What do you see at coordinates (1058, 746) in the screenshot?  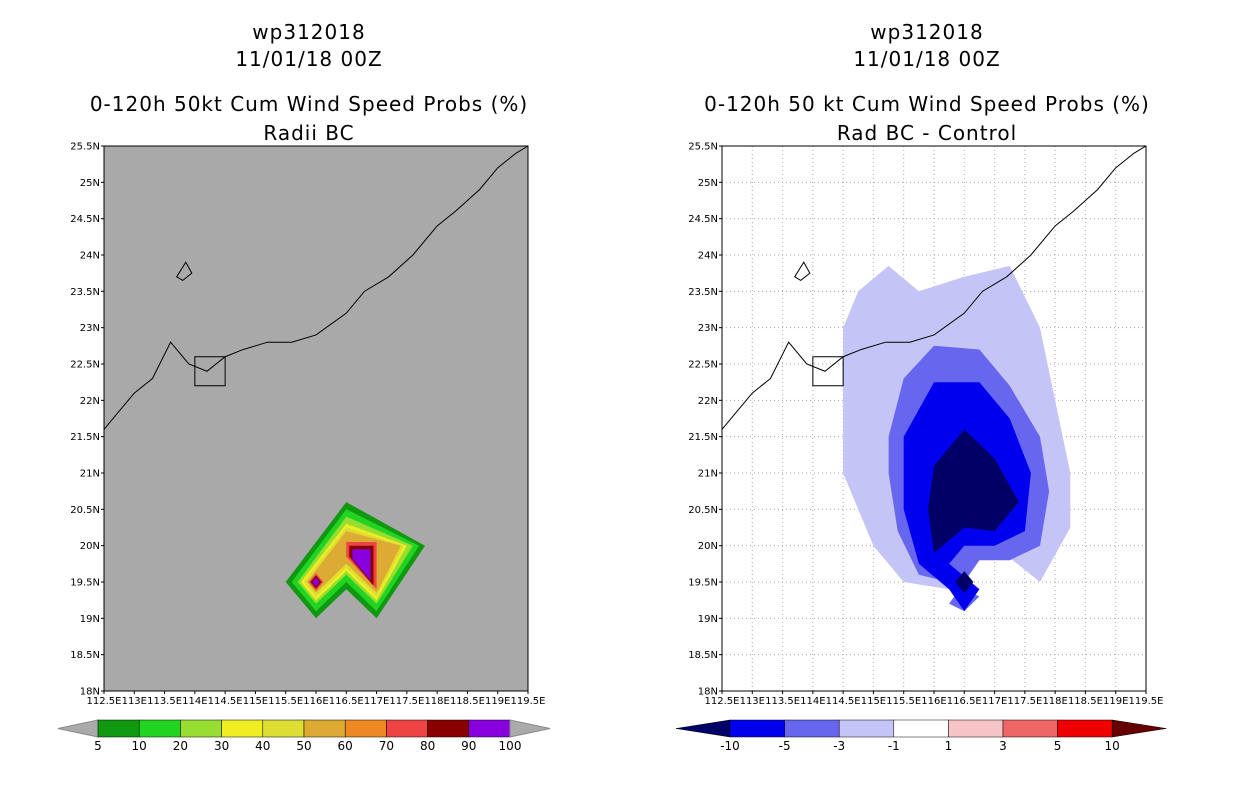 I see `colorbar-label: 5` at bounding box center [1058, 746].